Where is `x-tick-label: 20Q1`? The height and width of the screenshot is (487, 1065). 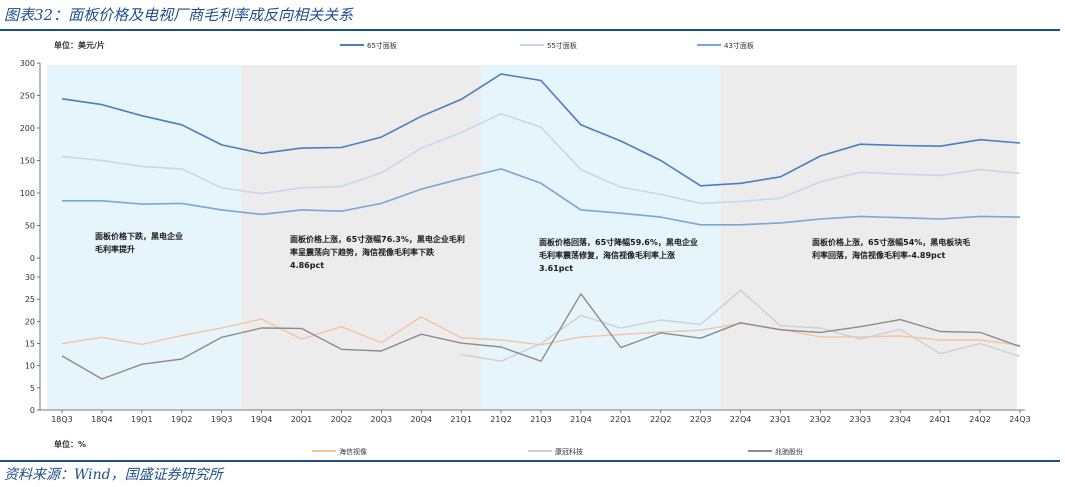
x-tick-label: 20Q1 is located at coordinates (302, 419).